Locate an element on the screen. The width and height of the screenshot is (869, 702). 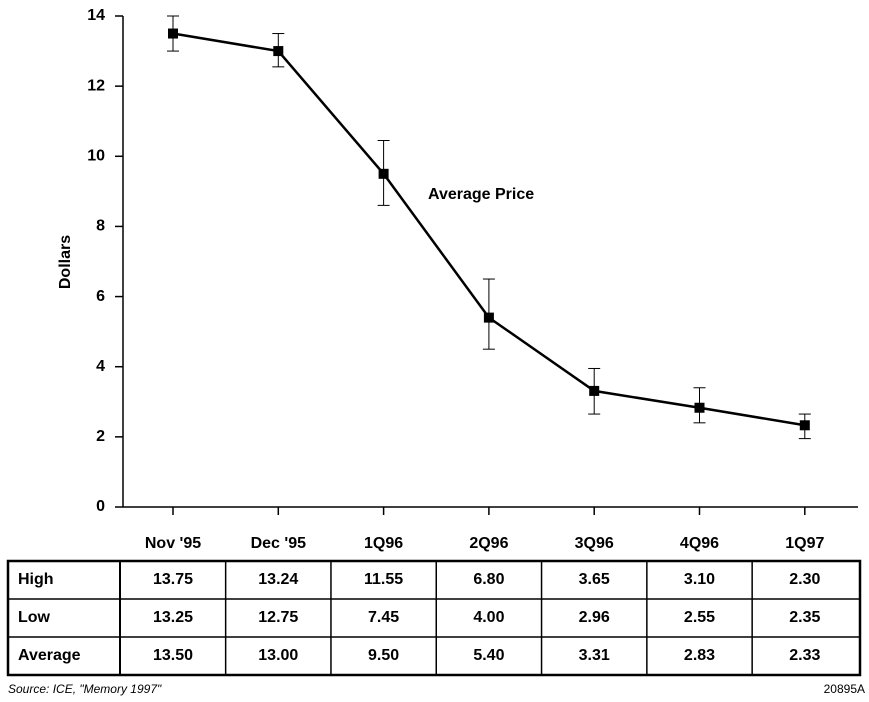
x-tick-label: Dec '95 is located at coordinates (279, 543).